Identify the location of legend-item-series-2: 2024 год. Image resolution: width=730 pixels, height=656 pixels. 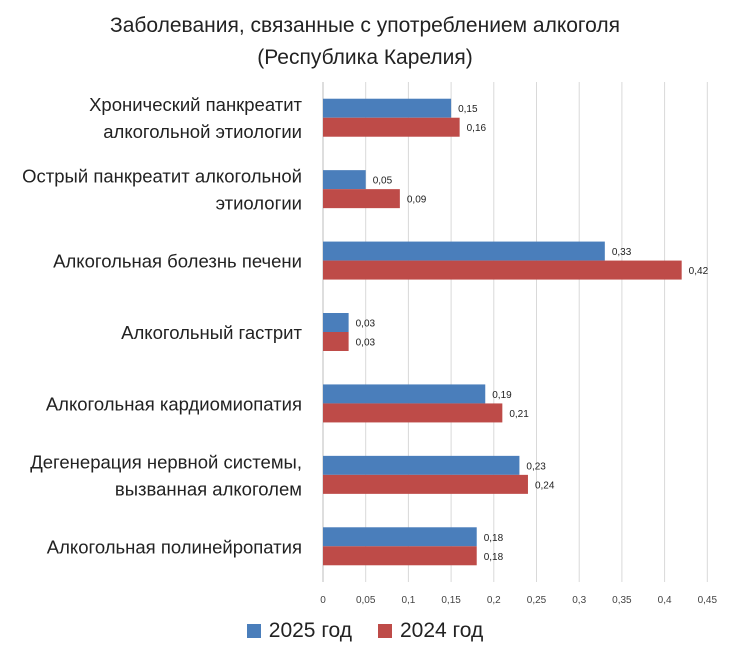
(430, 631).